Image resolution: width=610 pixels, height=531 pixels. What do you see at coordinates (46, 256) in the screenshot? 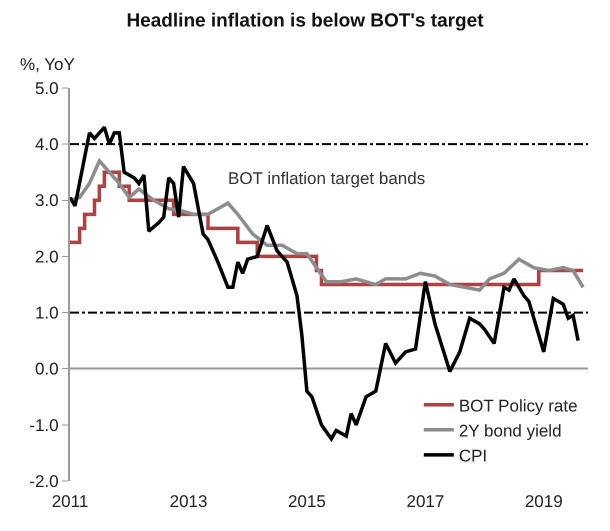
I see `y-tick-label: 2.0` at bounding box center [46, 256].